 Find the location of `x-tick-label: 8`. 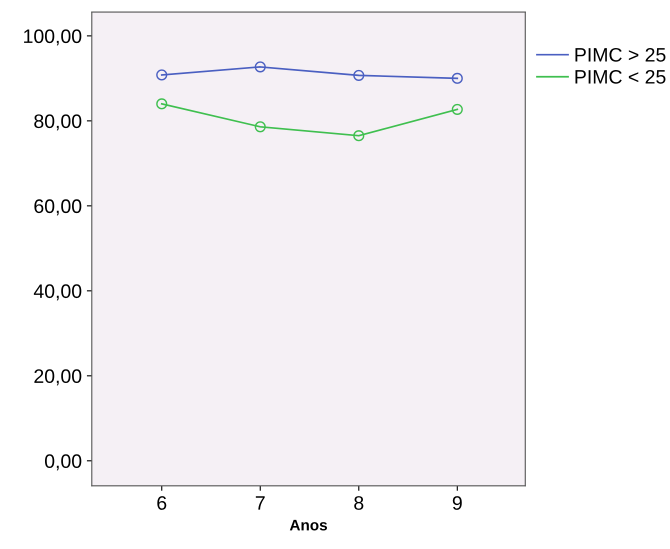

x-tick-label: 8 is located at coordinates (359, 503).